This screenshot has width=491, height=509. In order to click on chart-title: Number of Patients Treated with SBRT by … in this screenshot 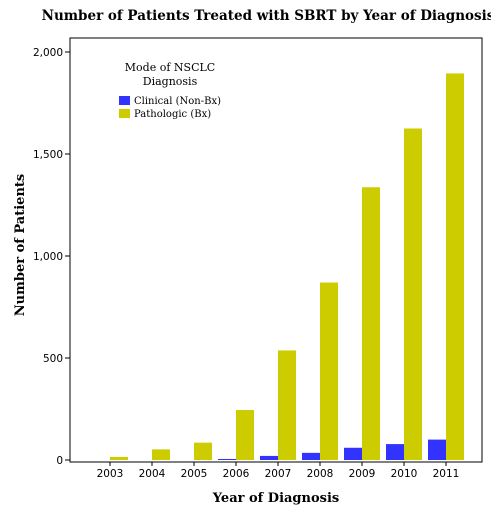, I will do `click(266, 16)`.